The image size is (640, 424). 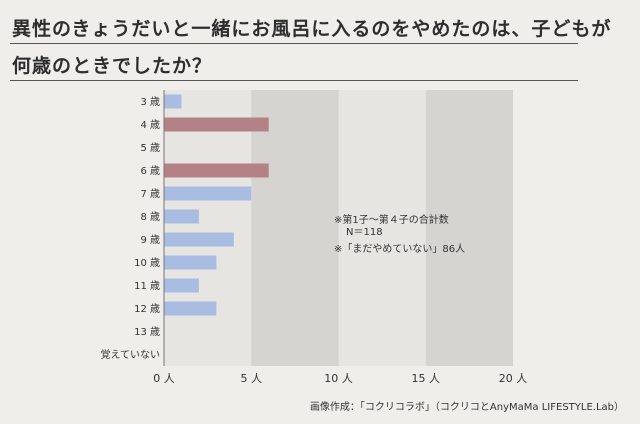 What do you see at coordinates (513, 378) in the screenshot?
I see `x-tick-label: 20 人` at bounding box center [513, 378].